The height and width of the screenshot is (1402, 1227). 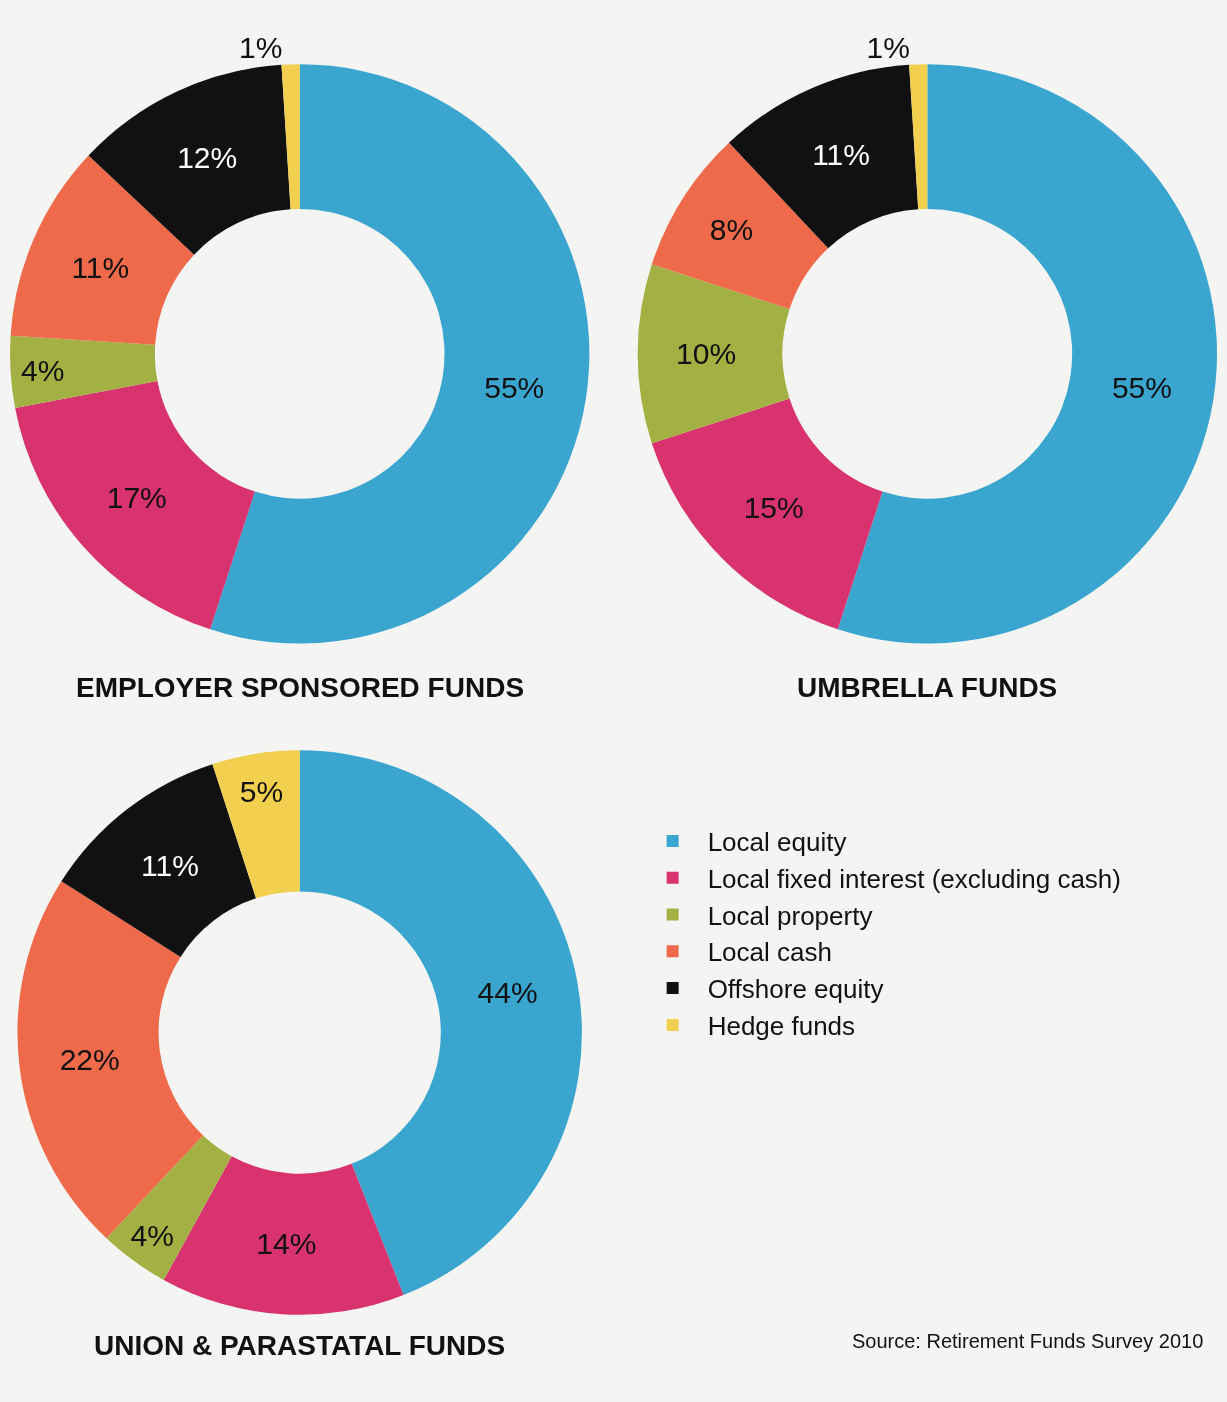 I want to click on legend-label: Local property, so click(x=790, y=915).